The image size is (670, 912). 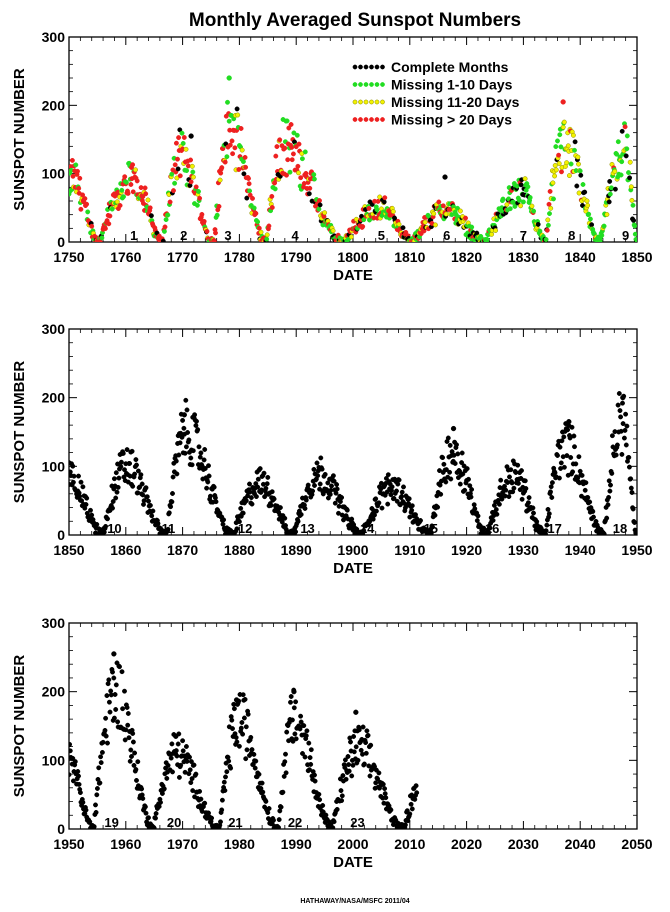 I want to click on chart-title: Monthly Averaged Sunspot Numbers, so click(x=355, y=20).